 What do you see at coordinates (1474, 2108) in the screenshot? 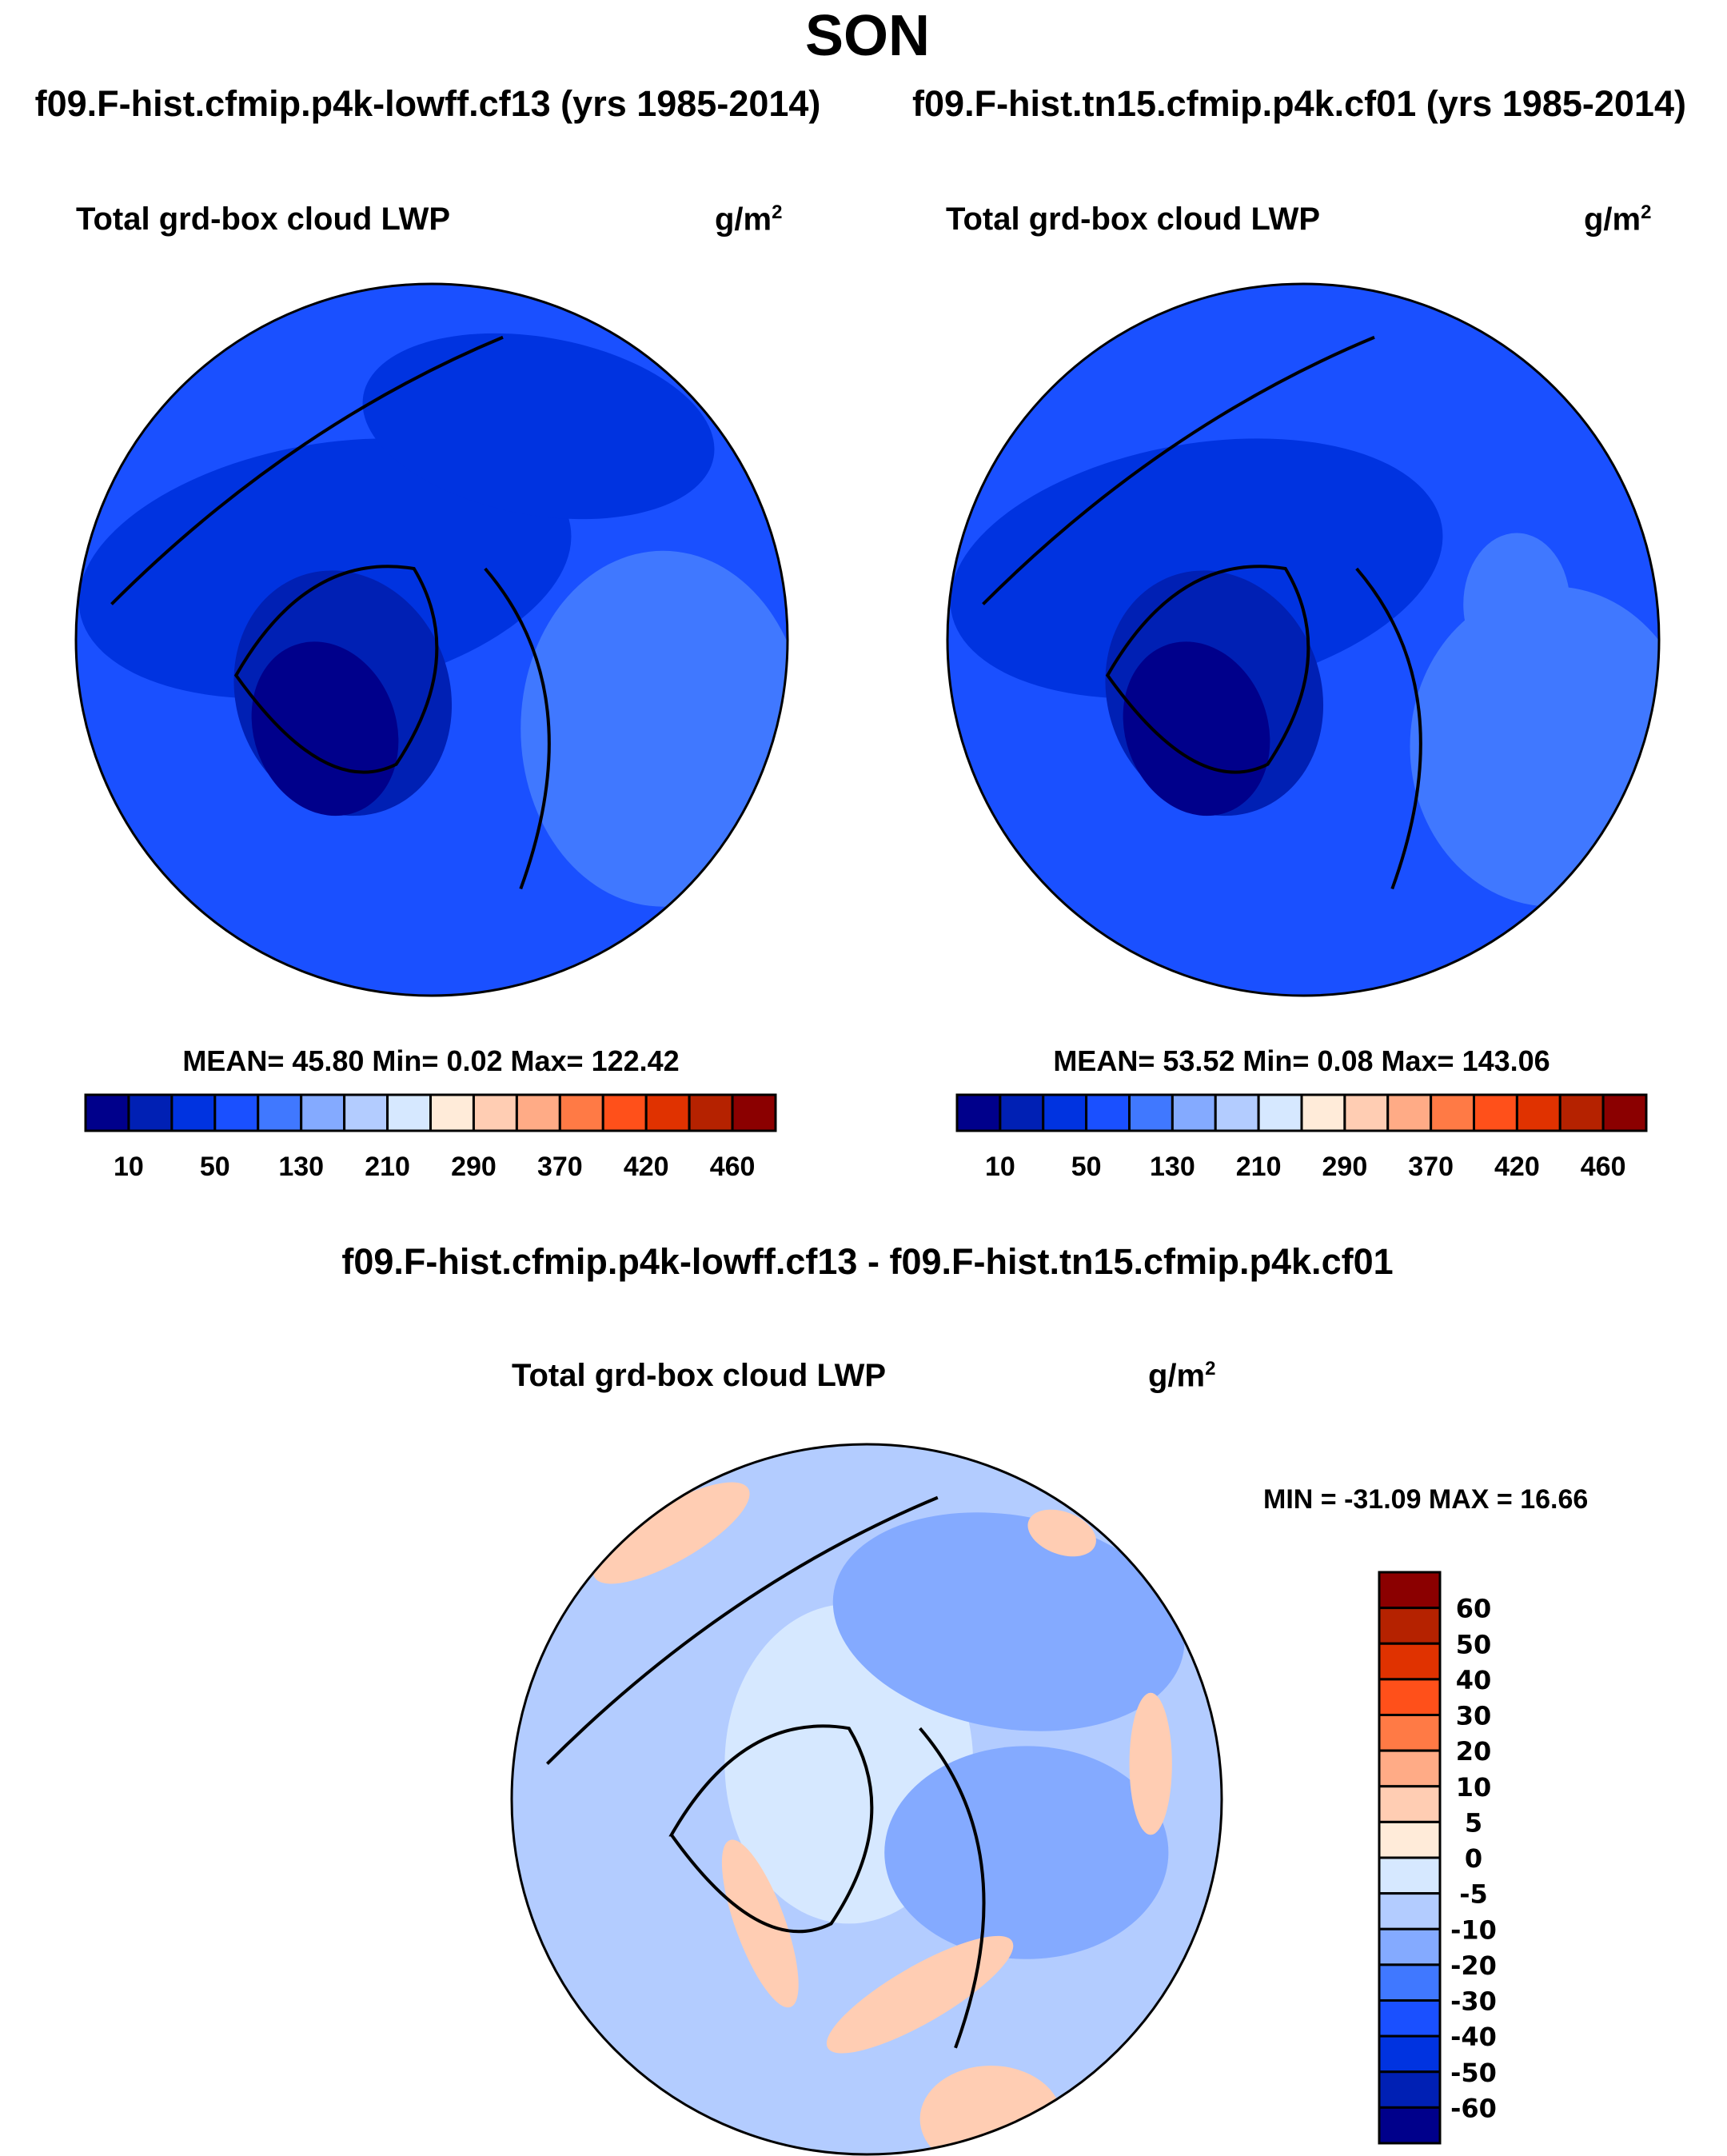
I see `diff-colorbar-tick-label: -60` at bounding box center [1474, 2108].